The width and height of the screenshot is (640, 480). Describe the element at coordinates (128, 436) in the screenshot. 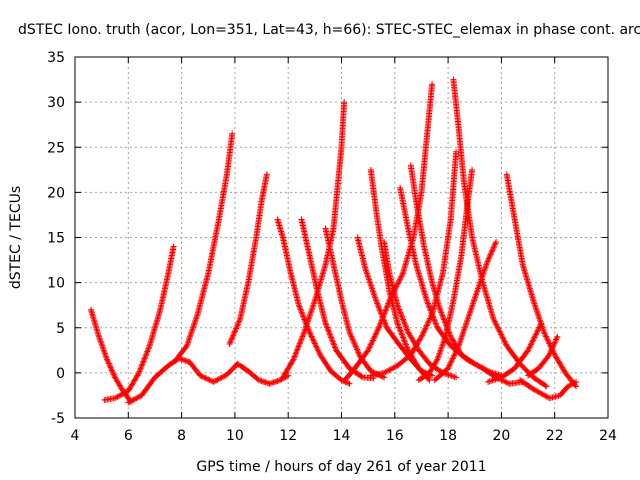

I see `x-tick-label: 6` at that location.